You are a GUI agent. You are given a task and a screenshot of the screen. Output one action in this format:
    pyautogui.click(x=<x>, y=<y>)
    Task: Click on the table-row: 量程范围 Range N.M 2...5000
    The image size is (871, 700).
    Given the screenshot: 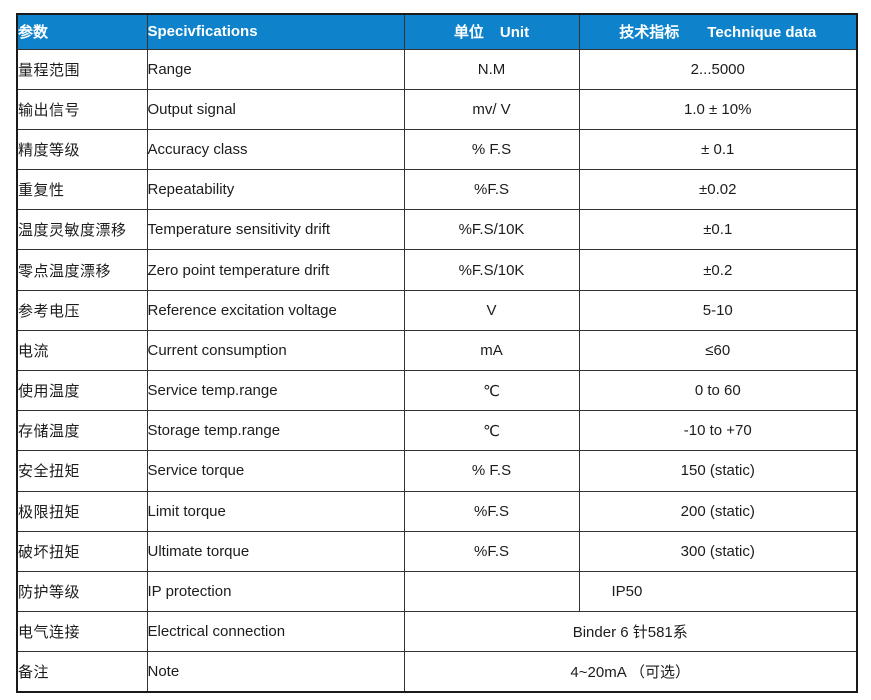 What is the action you would take?
    pyautogui.click(x=437, y=69)
    